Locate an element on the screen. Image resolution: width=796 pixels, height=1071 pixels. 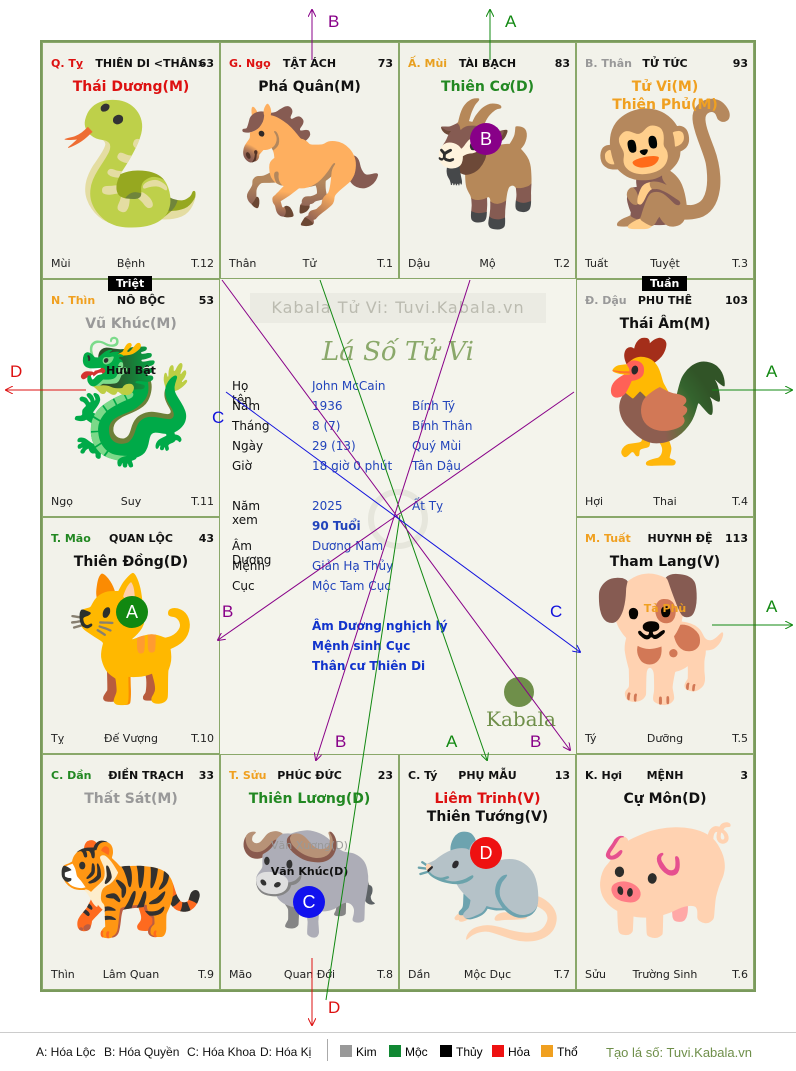
site-link: Tạo lá số: Tuvi.Kabala.vn is located at coordinates (679, 1052).